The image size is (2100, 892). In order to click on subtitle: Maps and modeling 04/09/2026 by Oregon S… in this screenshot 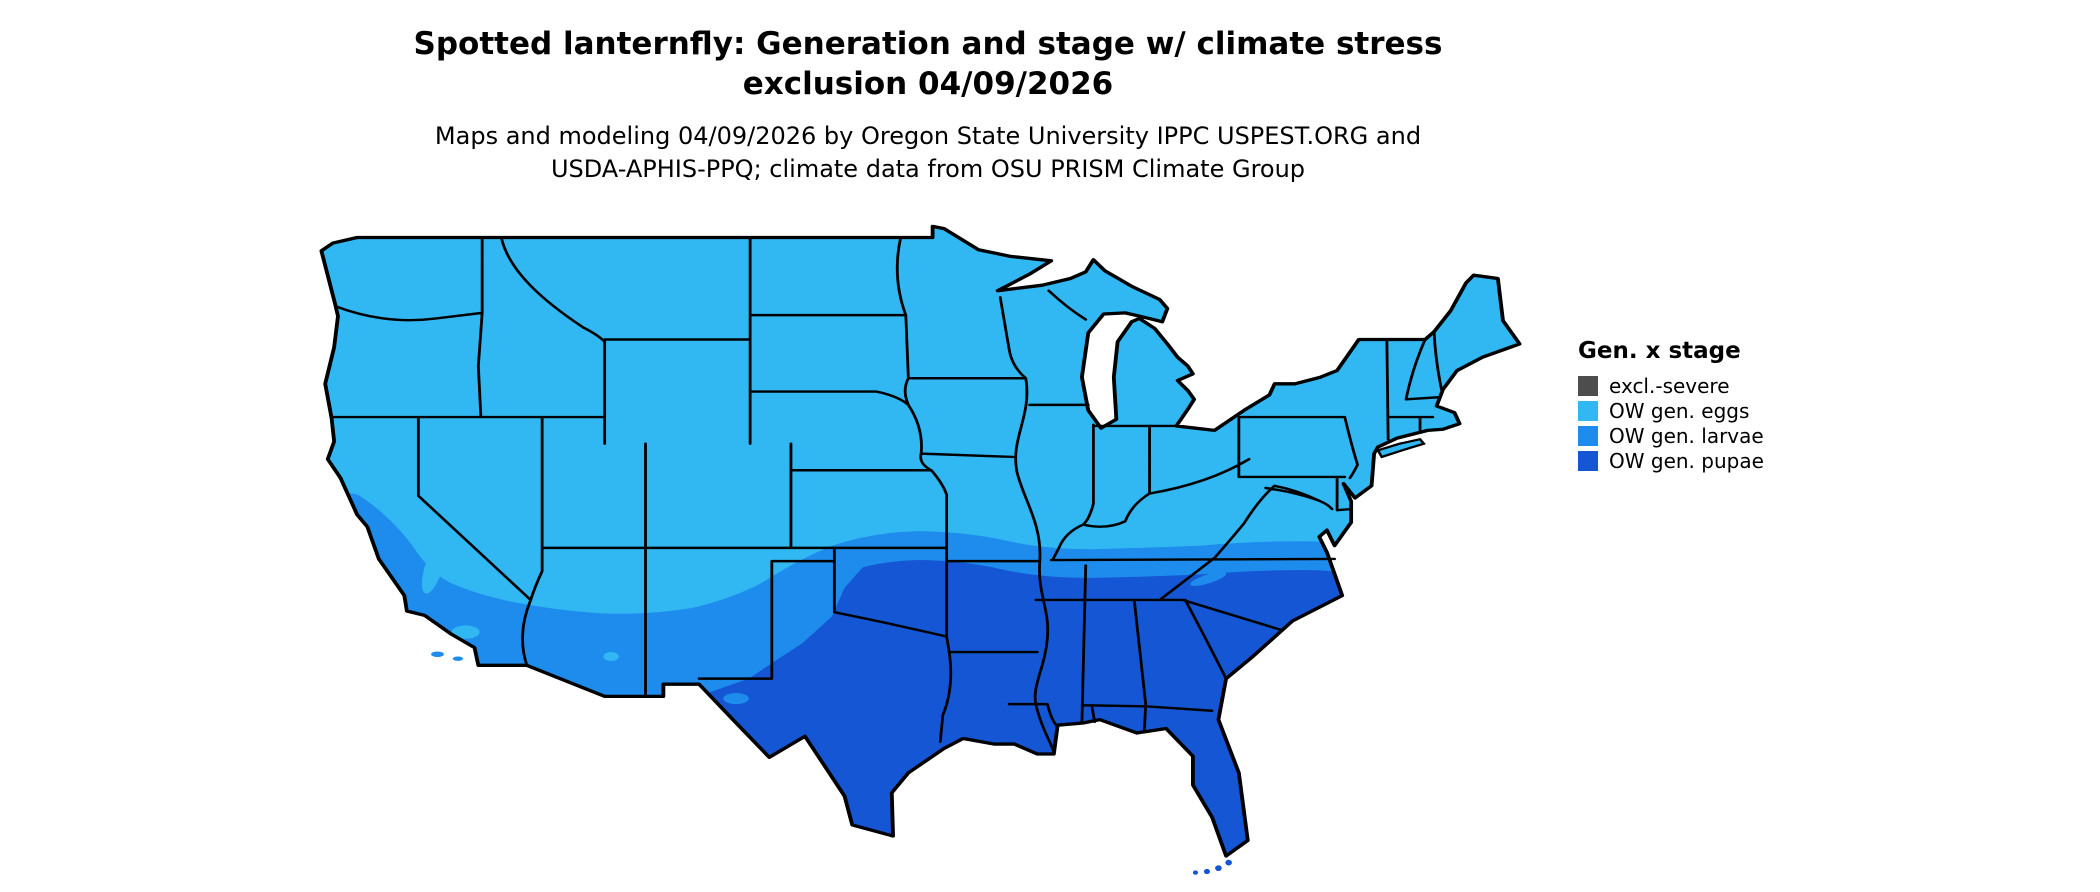, I will do `click(928, 153)`.